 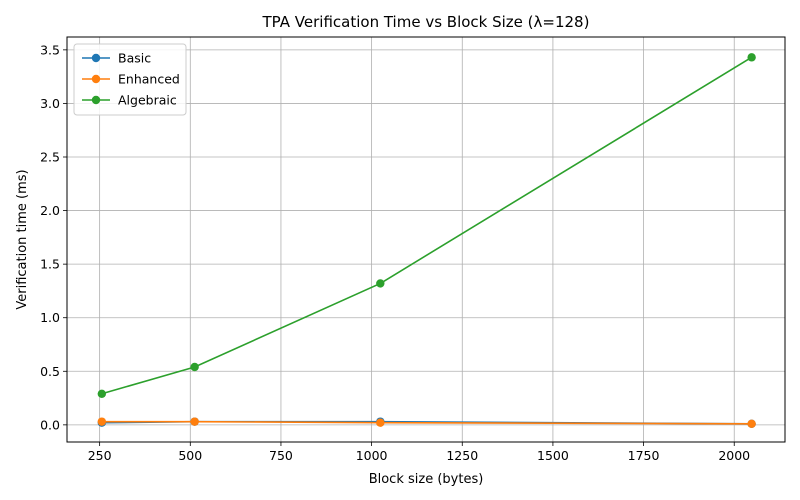 I want to click on y-tick-label: 3.0, so click(x=50, y=103).